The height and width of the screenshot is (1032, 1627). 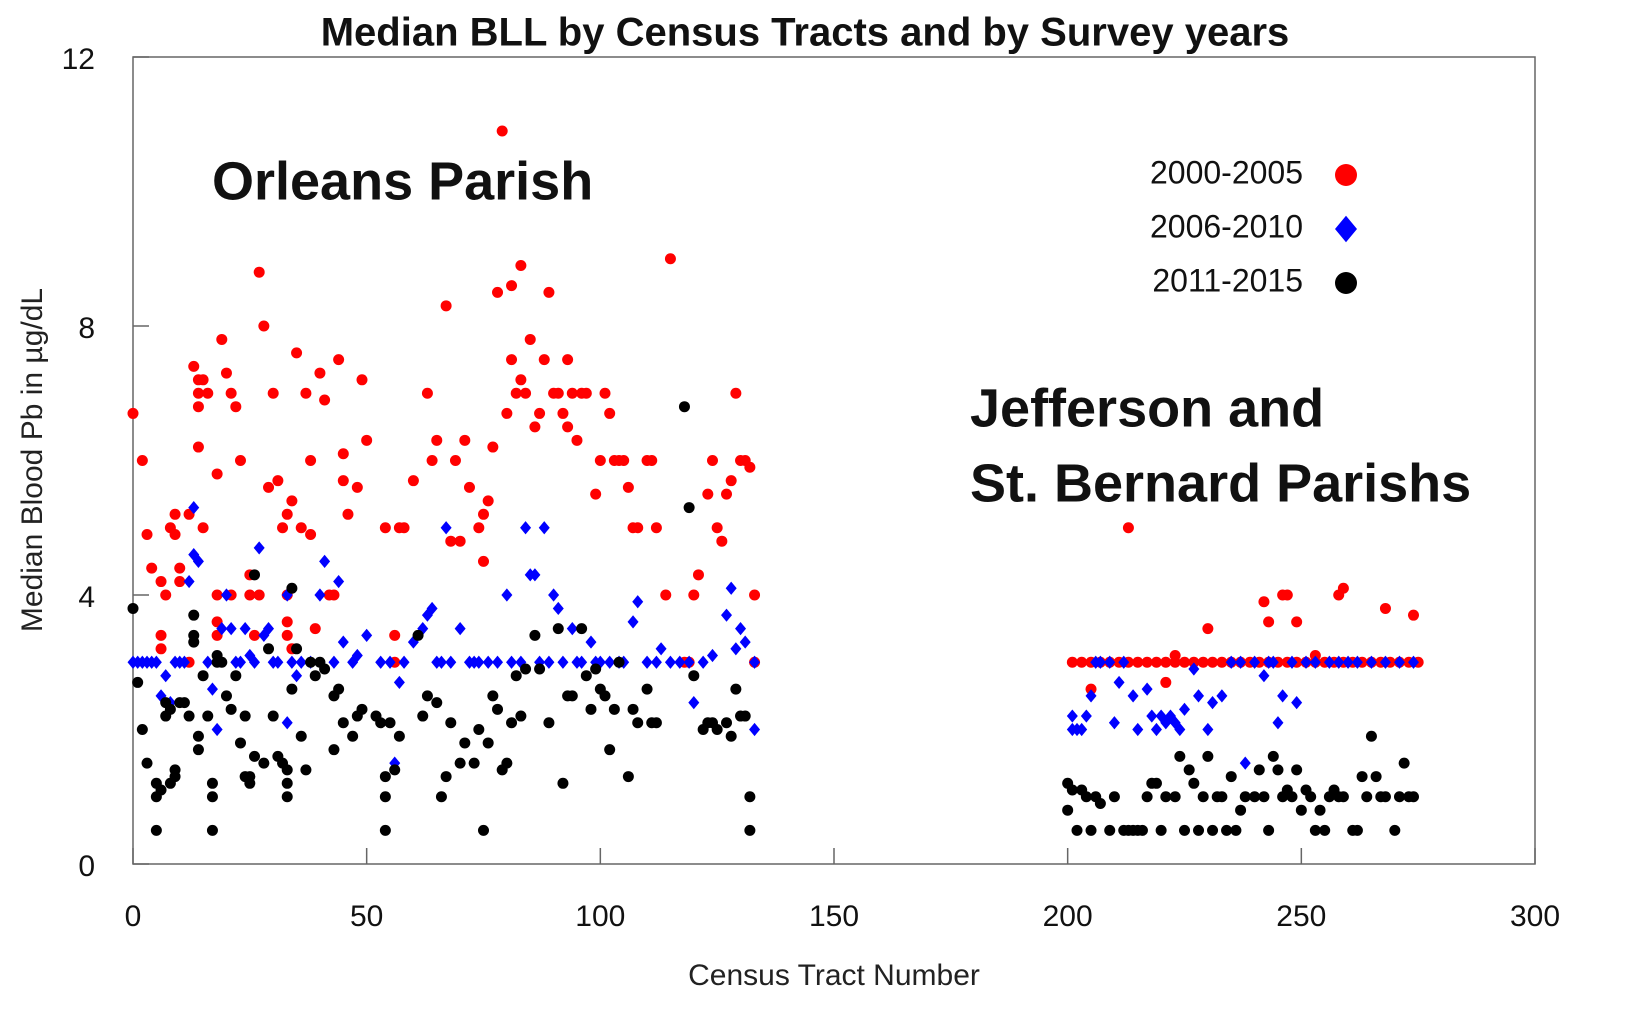 I want to click on annotation: Orleans Parish, so click(x=402, y=181).